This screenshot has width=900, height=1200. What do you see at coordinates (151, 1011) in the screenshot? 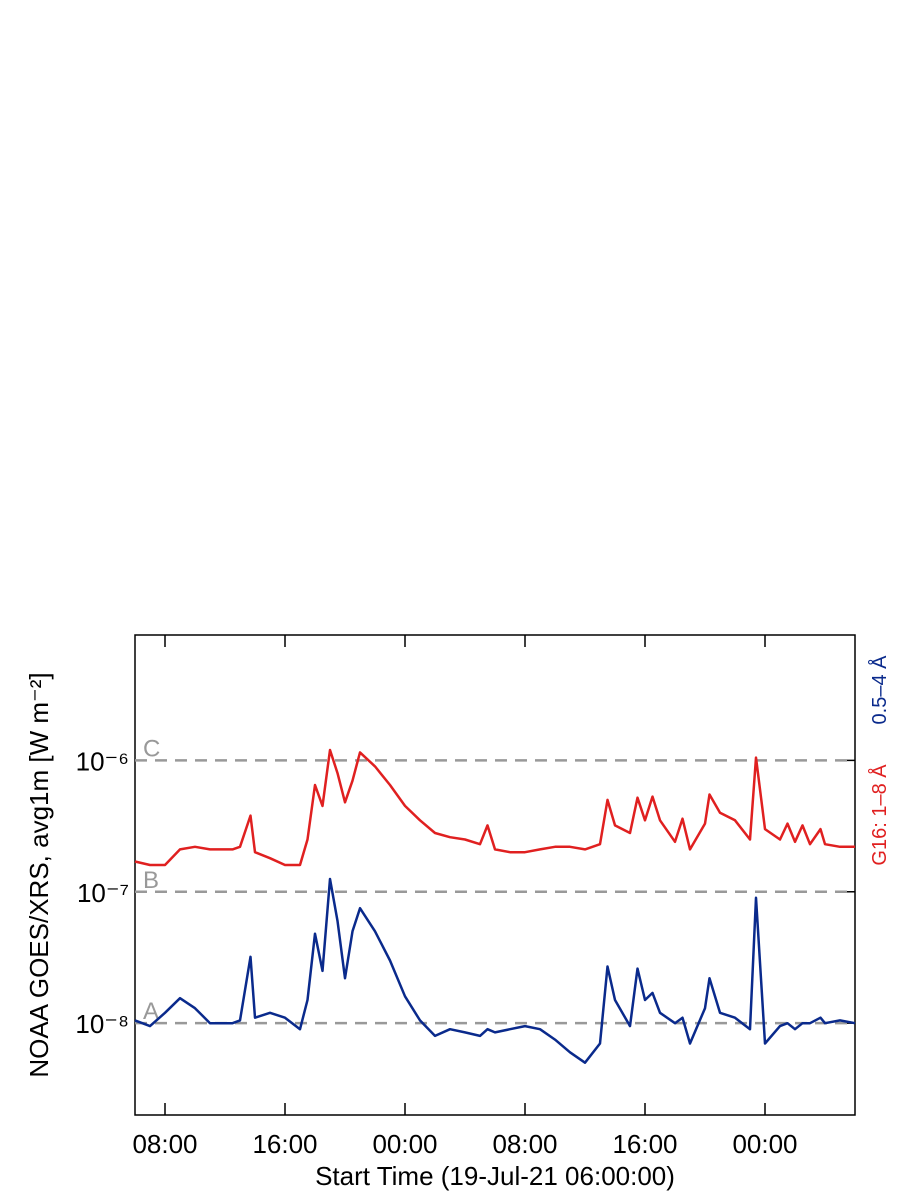
I see `flare-class-label: A` at bounding box center [151, 1011].